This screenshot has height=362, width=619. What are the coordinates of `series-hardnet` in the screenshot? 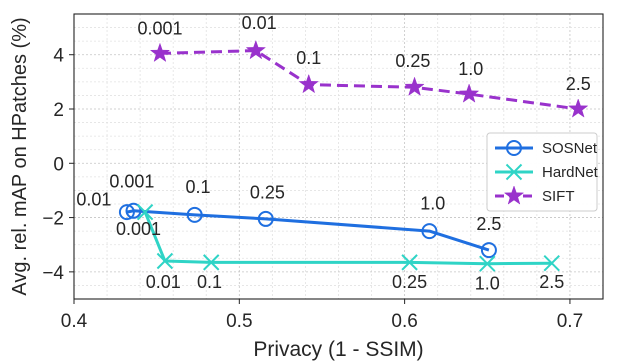 It's located at (348, 237).